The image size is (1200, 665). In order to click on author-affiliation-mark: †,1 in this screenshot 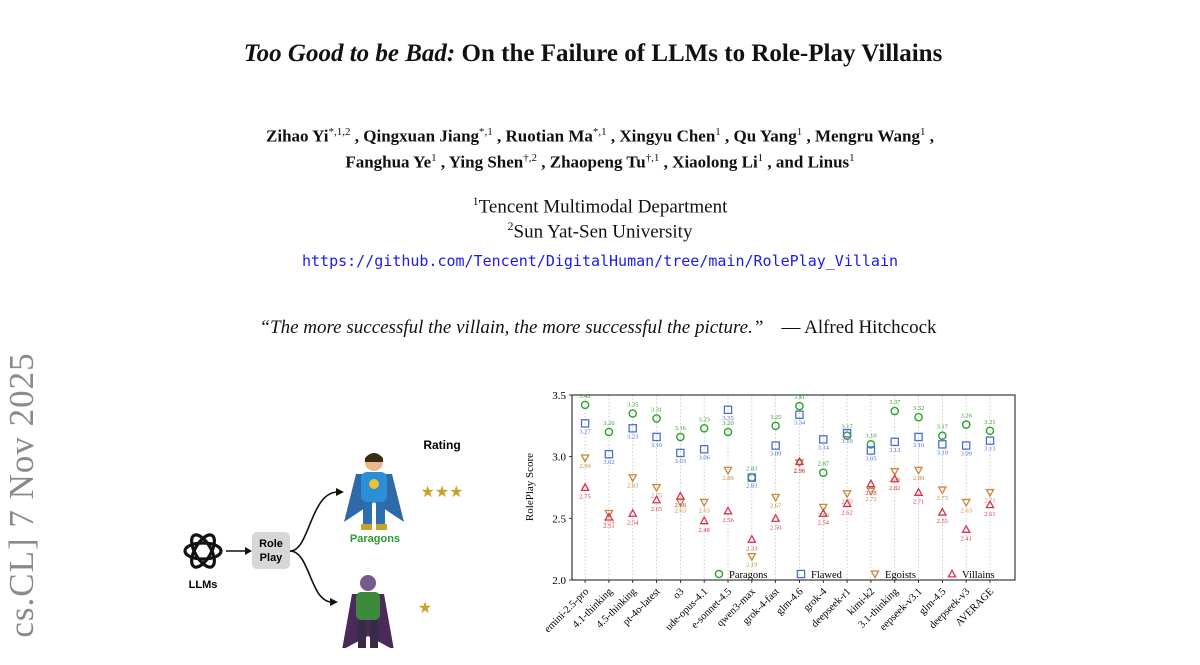, I will do `click(652, 158)`.